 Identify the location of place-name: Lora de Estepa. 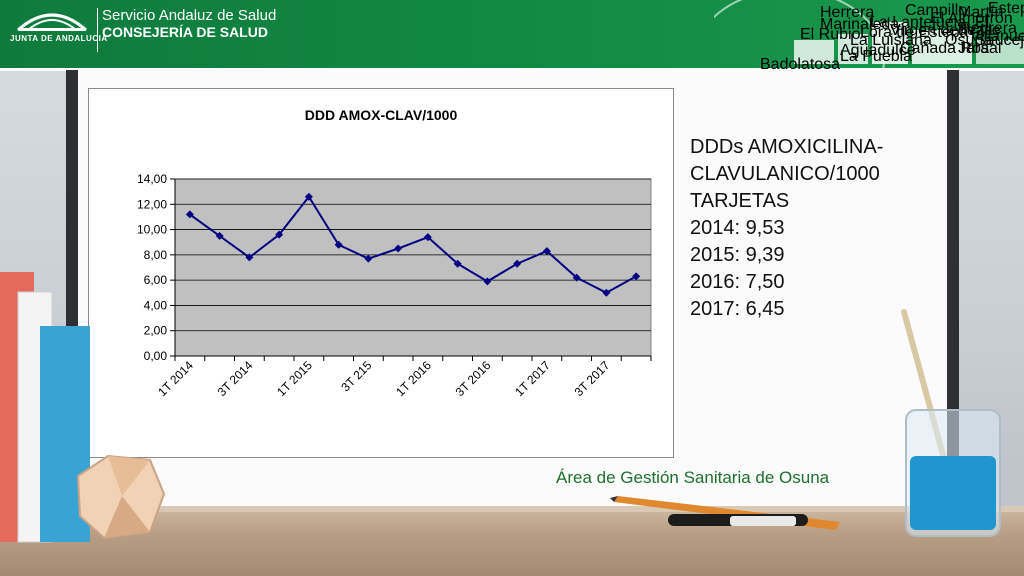
(914, 32).